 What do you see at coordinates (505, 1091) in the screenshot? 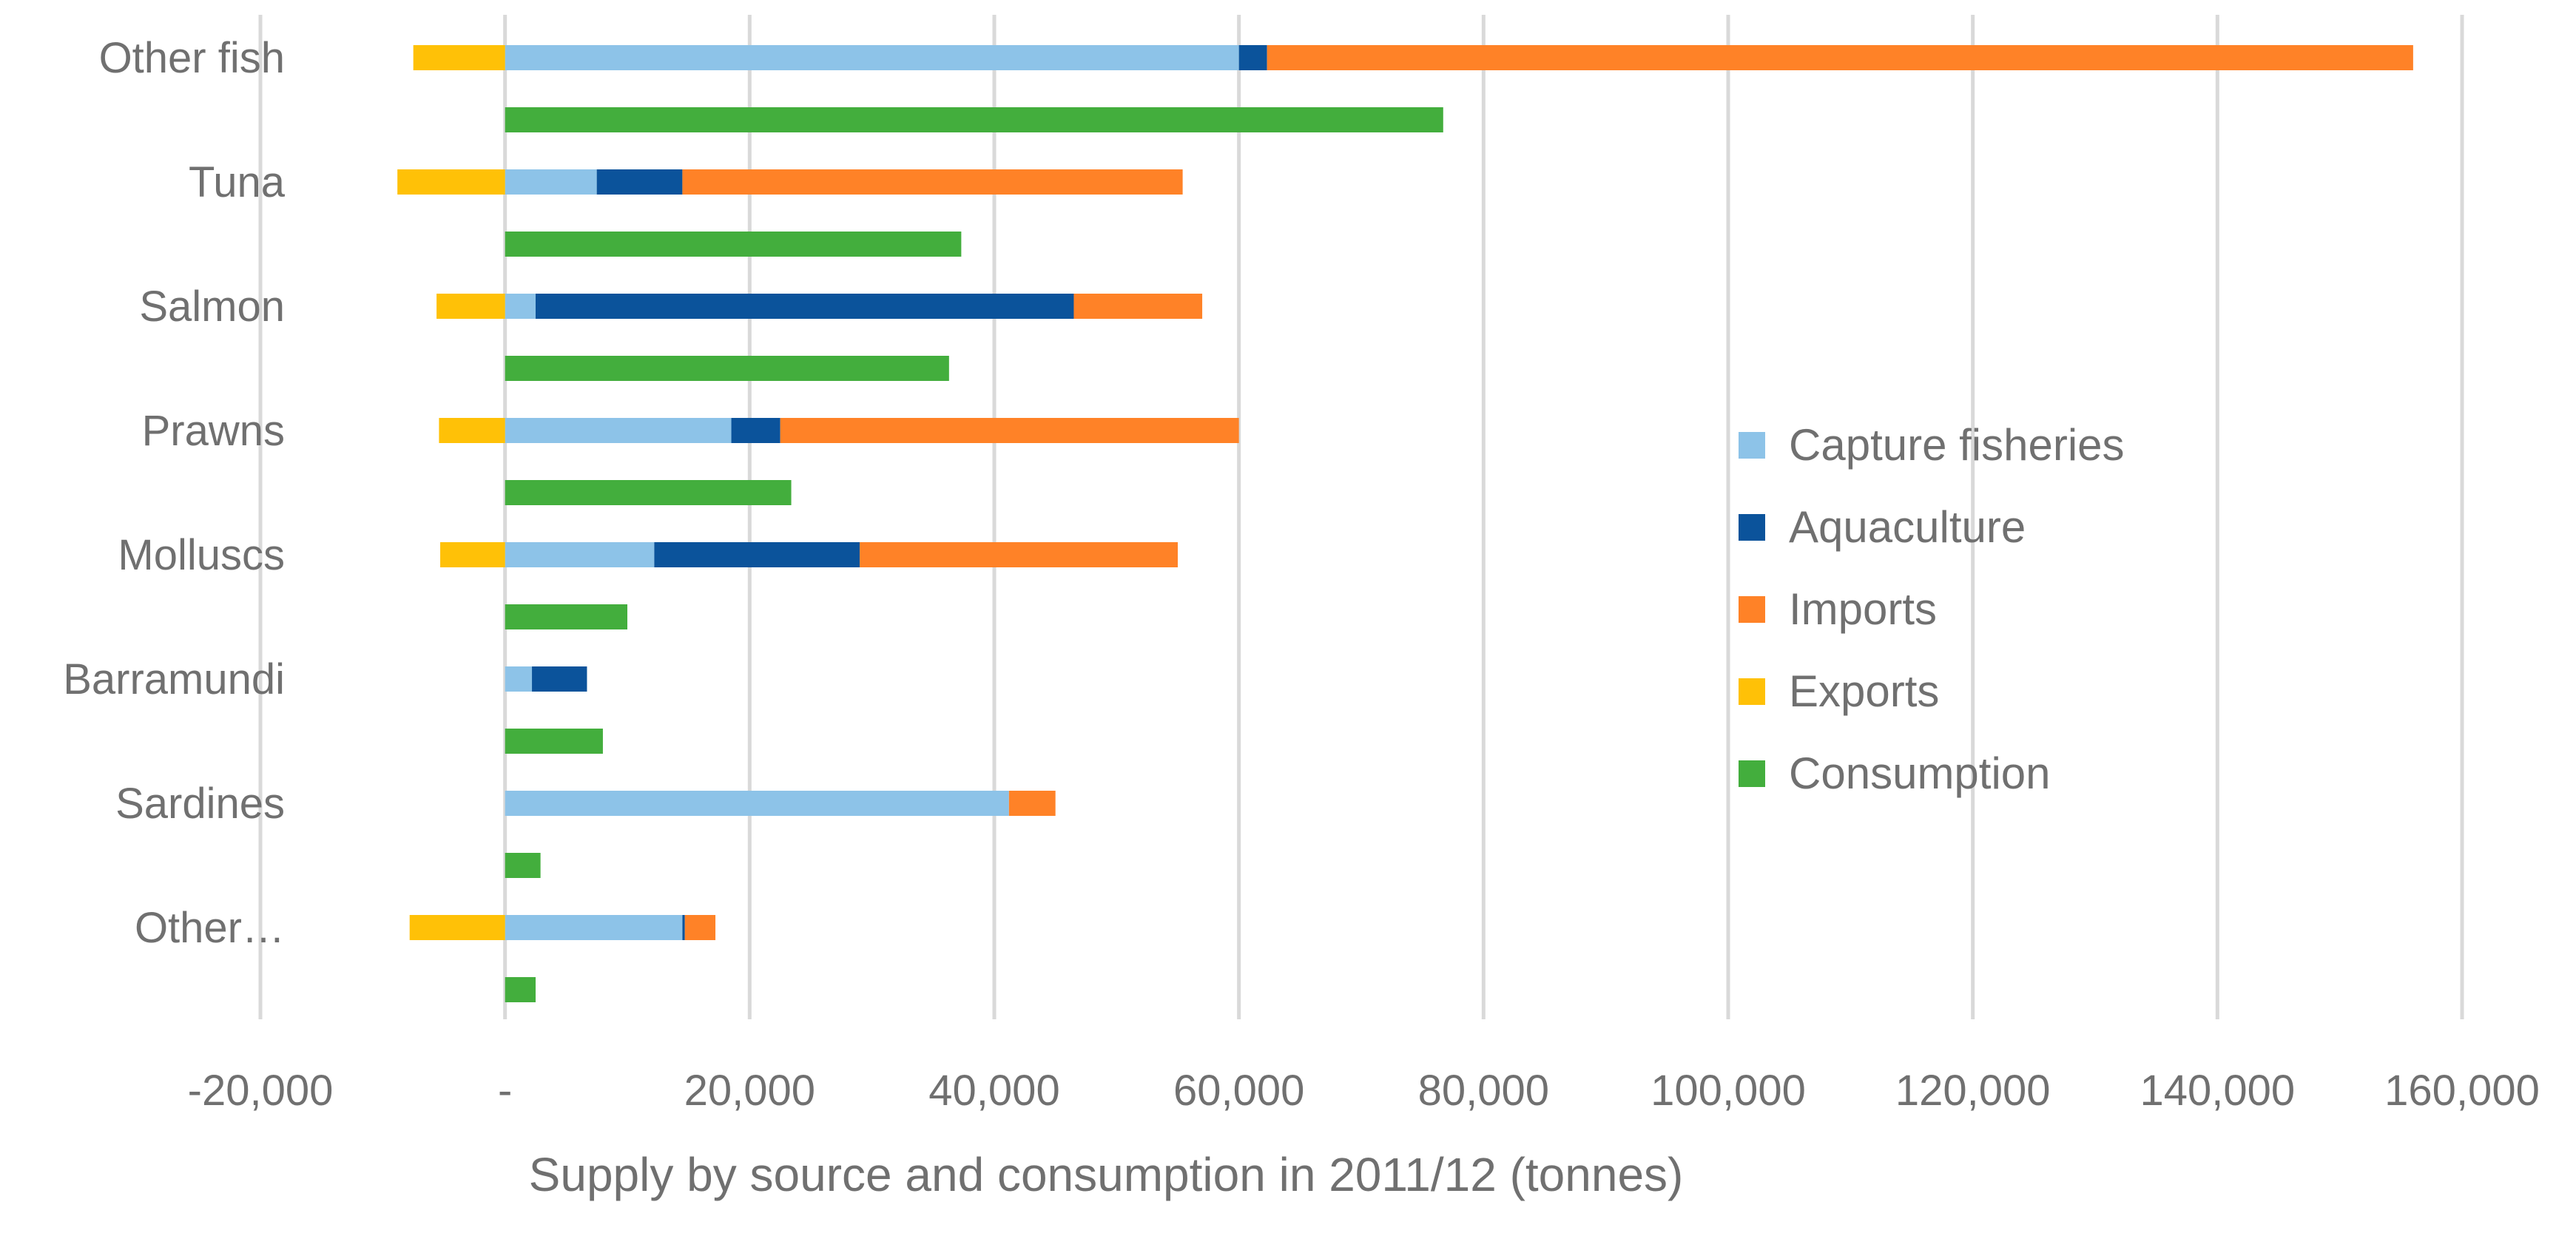
I see `x-tick-label: -` at bounding box center [505, 1091].